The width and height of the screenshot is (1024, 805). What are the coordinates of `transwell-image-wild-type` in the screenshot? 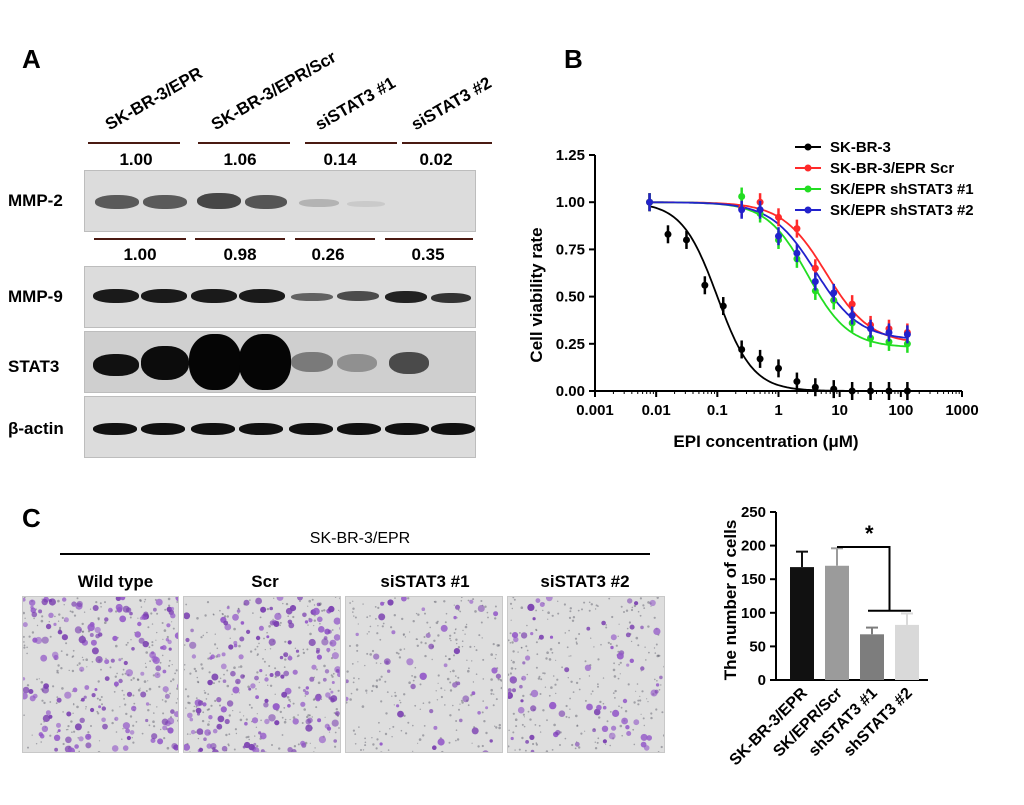 It's located at (100, 674).